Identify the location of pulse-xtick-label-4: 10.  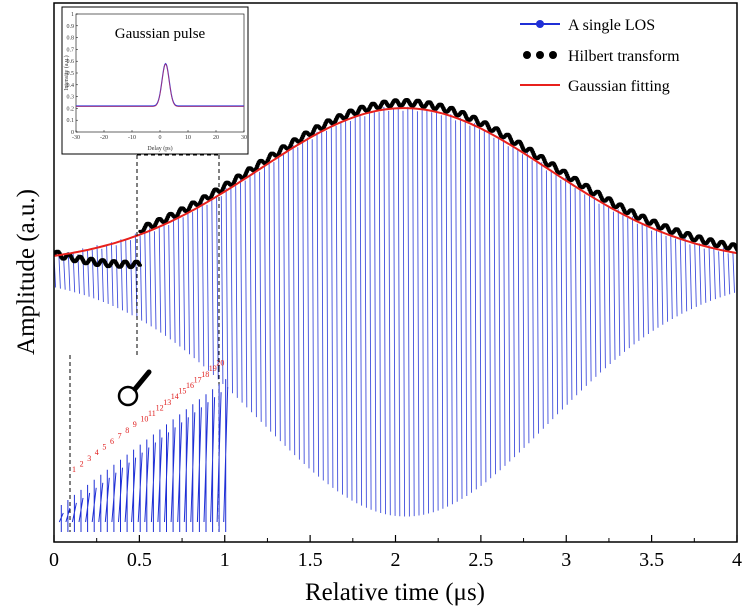
(188, 138).